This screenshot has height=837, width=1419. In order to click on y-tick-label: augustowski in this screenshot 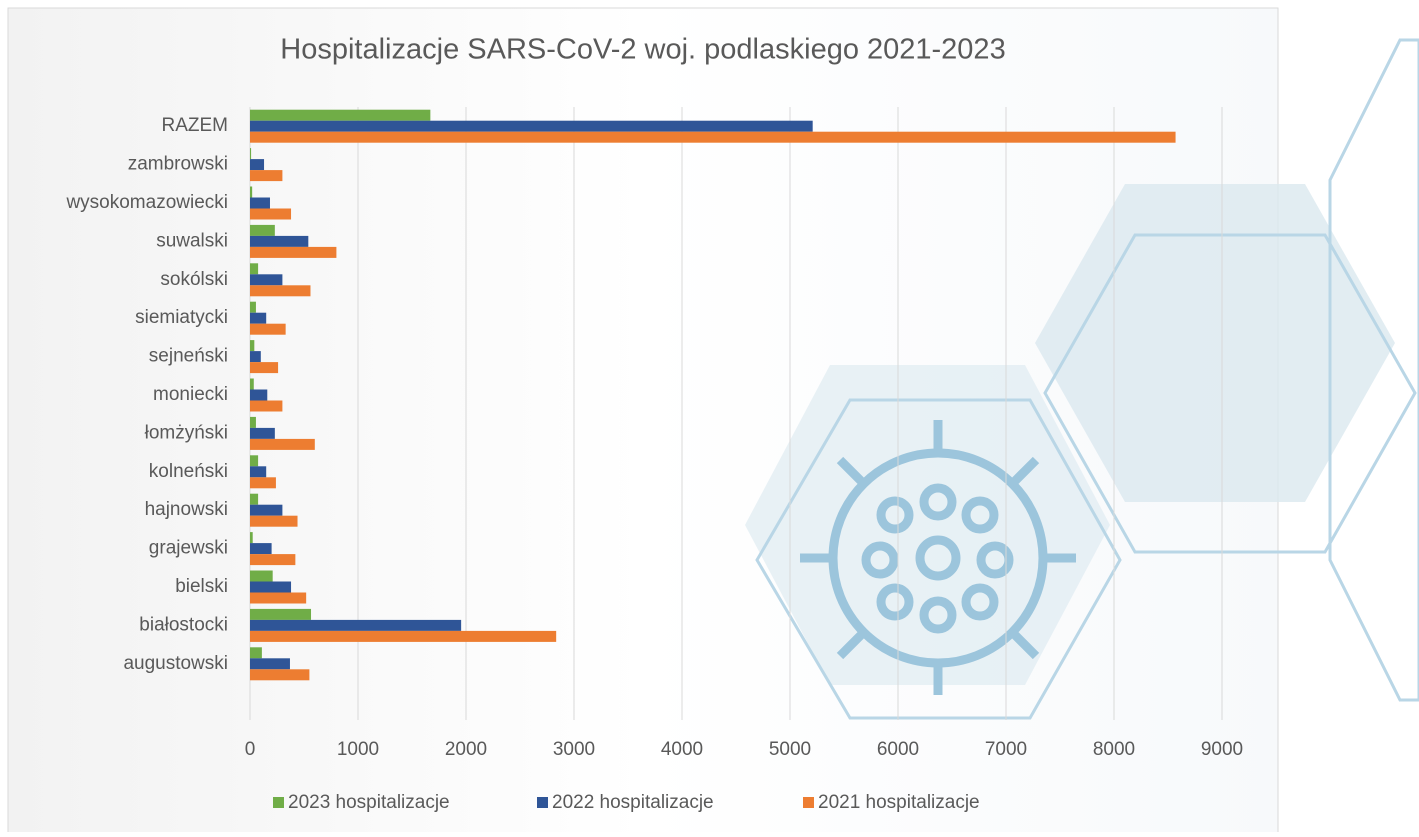, I will do `click(175, 663)`.